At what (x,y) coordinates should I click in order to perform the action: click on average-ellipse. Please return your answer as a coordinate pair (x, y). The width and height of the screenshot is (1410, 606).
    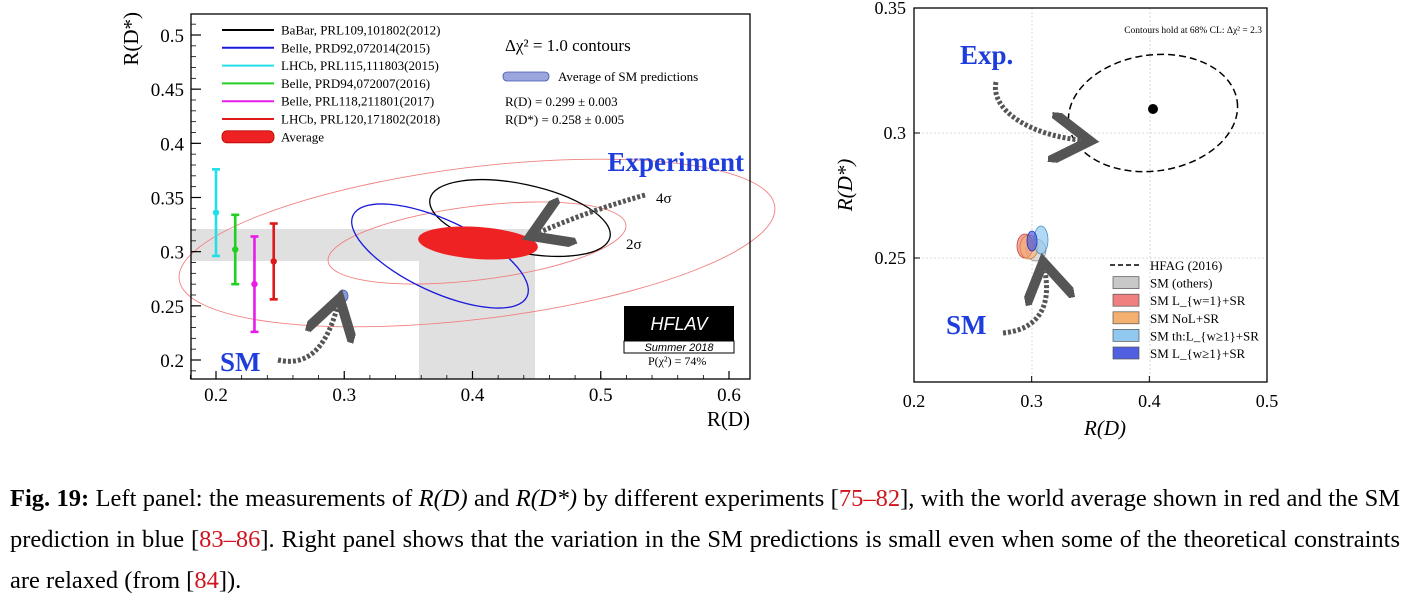
    Looking at the image, I should click on (478, 243).